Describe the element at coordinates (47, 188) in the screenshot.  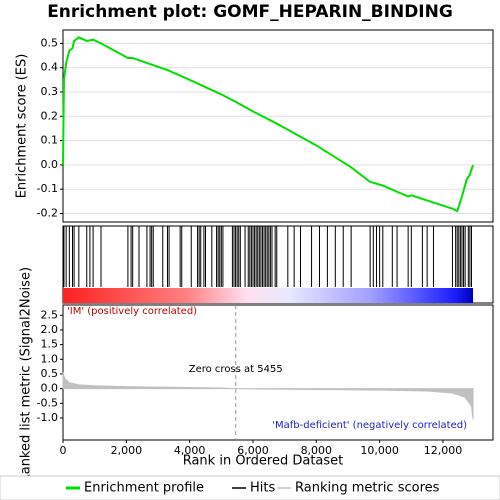
I see `y-tick-label: -0.1` at that location.